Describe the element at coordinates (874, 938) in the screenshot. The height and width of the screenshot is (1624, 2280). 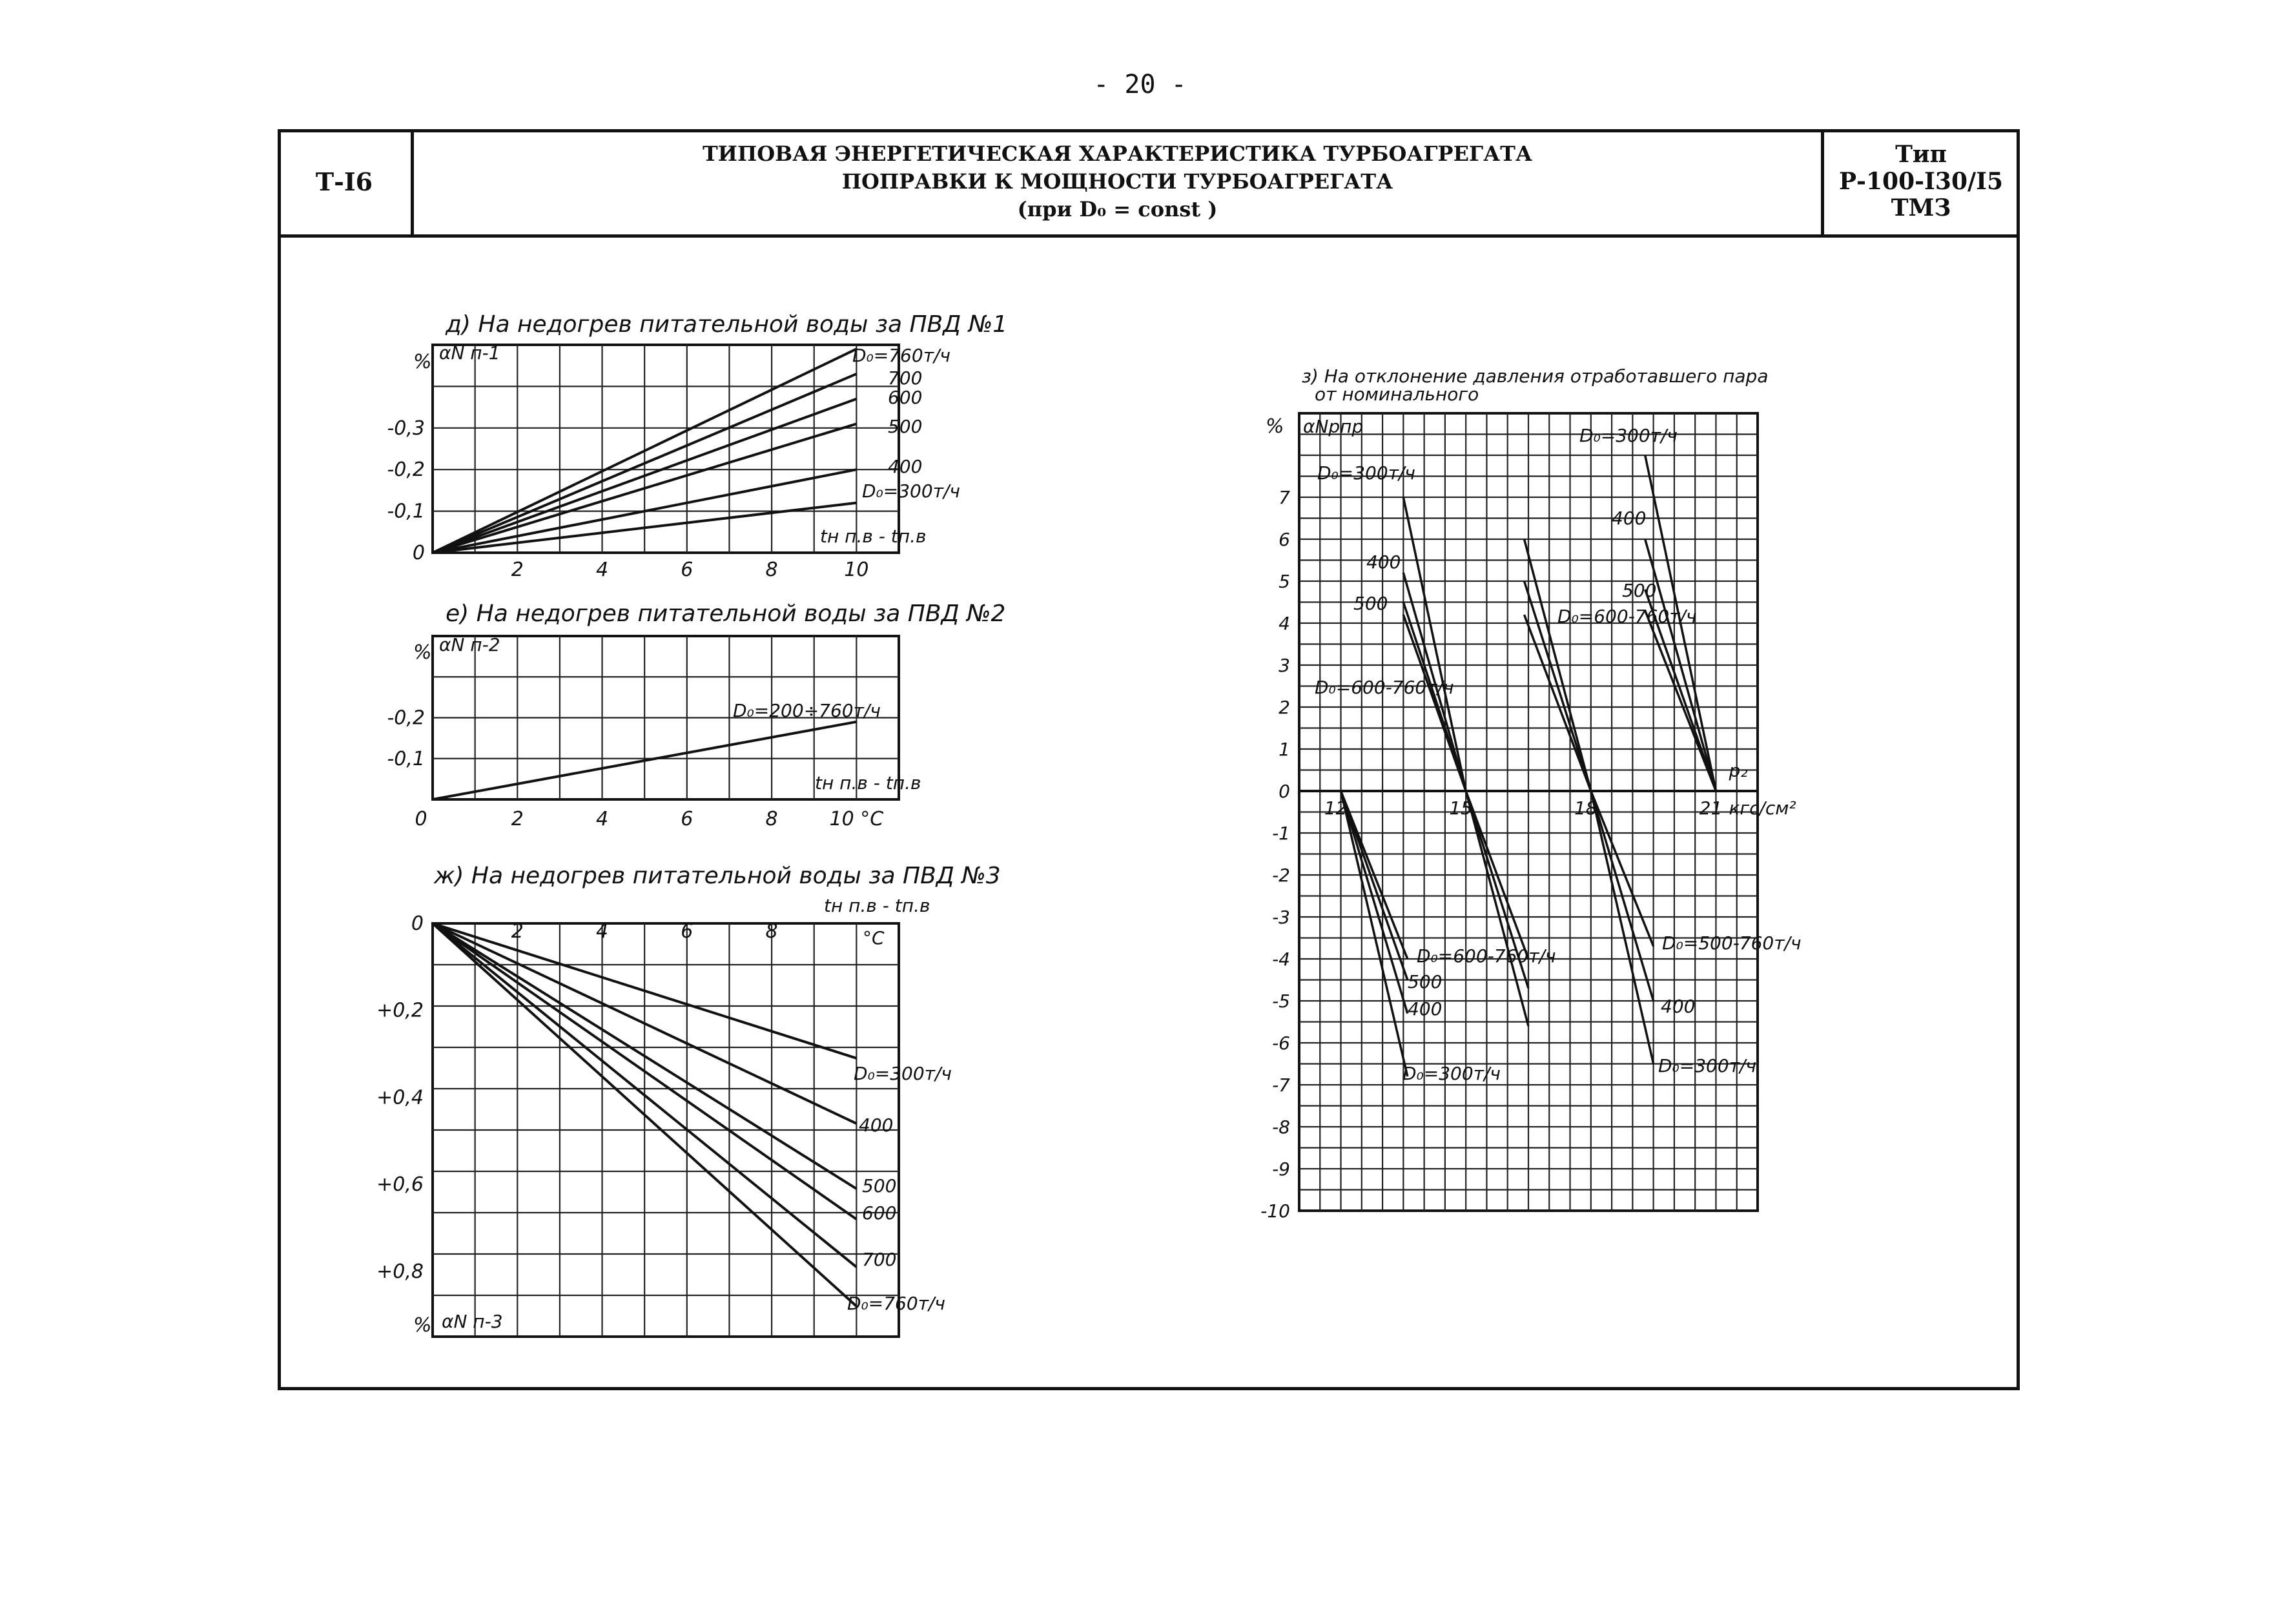
I see `x-unit-label: °С` at that location.